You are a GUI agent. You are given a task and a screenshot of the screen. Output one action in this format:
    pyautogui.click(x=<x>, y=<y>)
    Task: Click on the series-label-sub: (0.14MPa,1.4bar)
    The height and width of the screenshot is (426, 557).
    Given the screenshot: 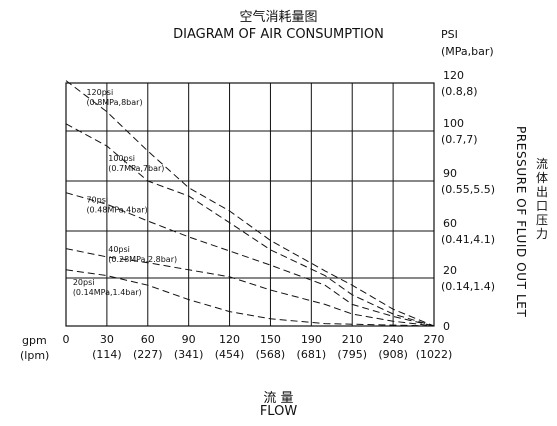 What is the action you would take?
    pyautogui.click(x=107, y=292)
    